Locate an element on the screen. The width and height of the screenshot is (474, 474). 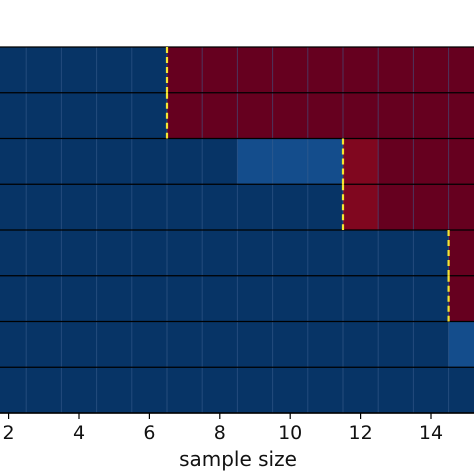
x-tick-label: 10 is located at coordinates (290, 433).